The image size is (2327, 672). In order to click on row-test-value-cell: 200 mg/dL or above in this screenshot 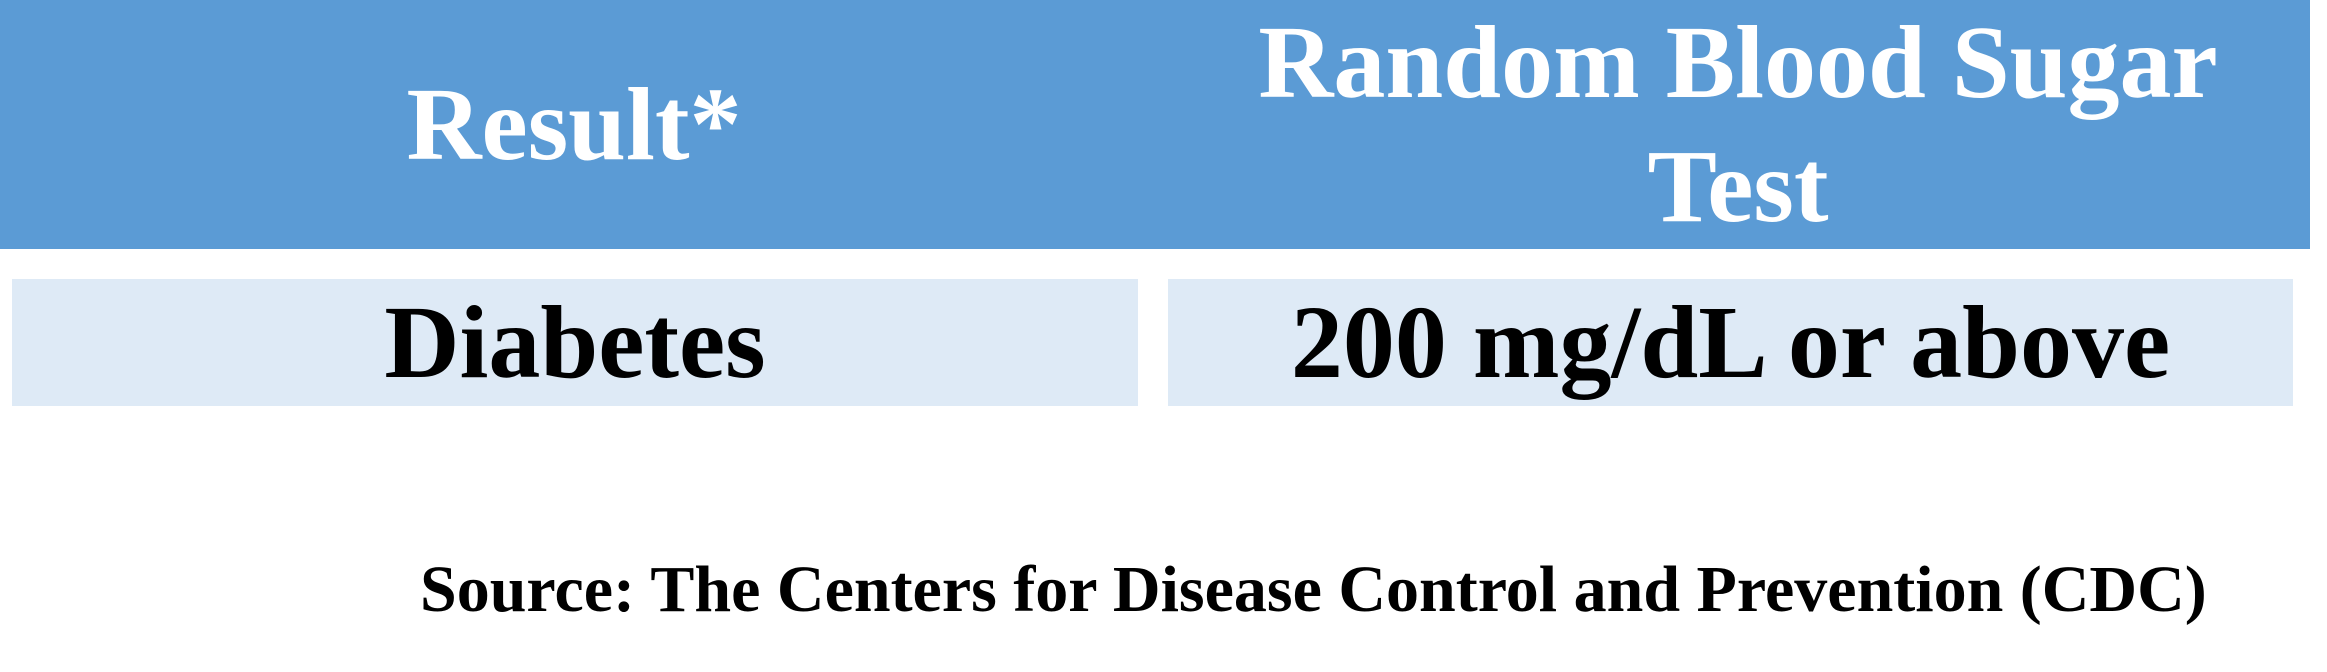, I will do `click(1730, 342)`.